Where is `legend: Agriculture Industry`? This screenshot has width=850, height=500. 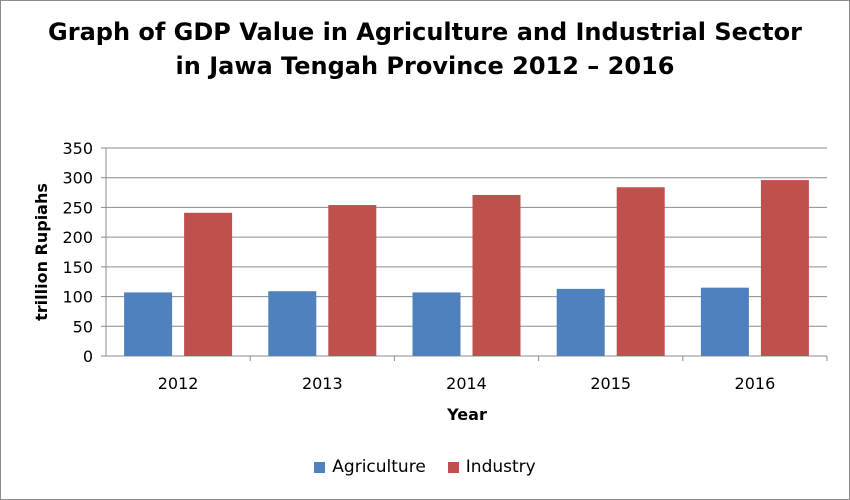 legend: Agriculture Industry is located at coordinates (425, 467).